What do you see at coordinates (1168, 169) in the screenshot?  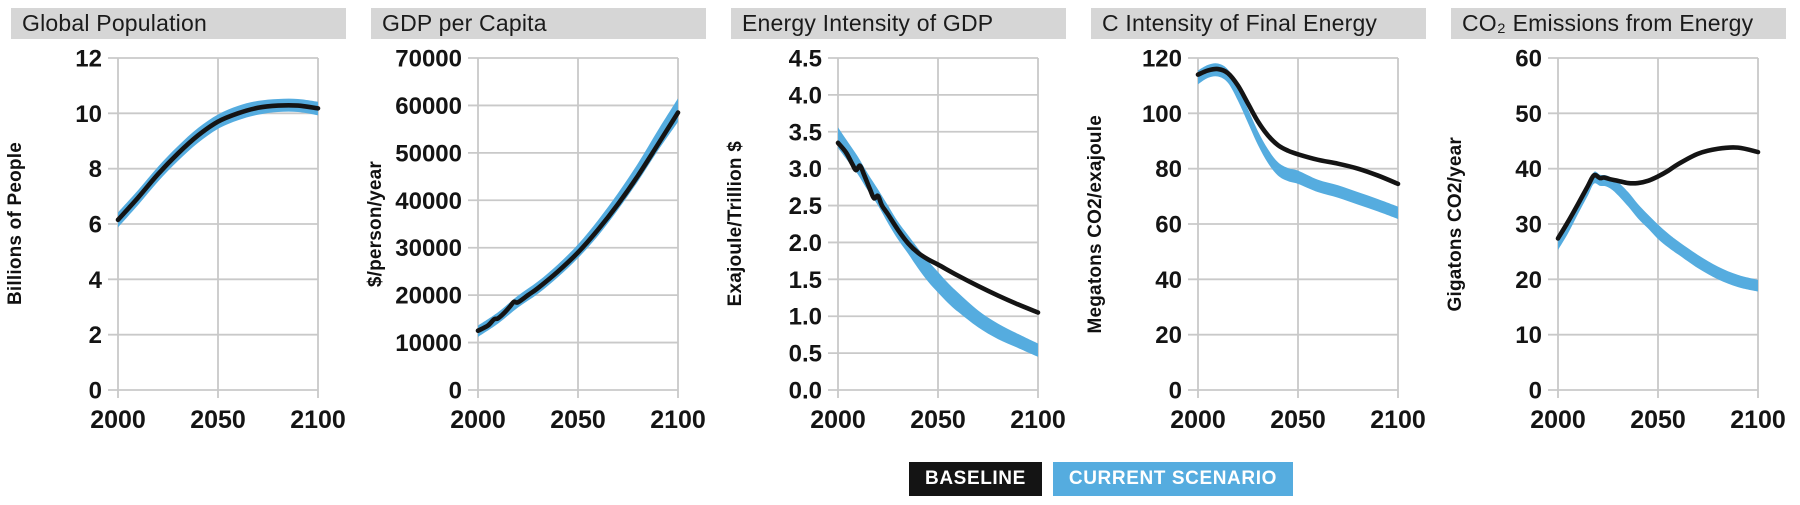 I see `y-tick-label: 80` at bounding box center [1168, 169].